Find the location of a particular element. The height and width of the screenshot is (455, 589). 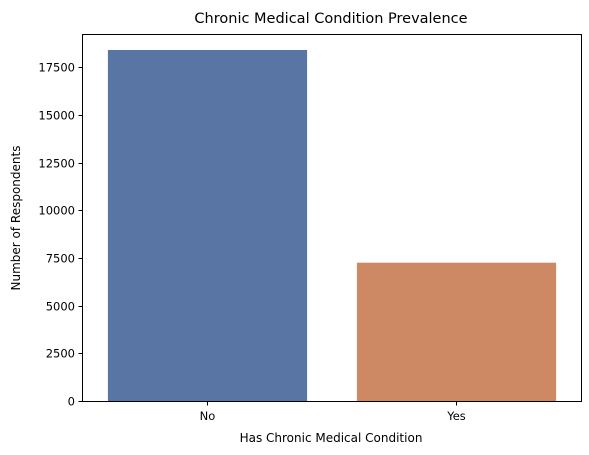

chart-title: Chronic Medical Condition Prevalence is located at coordinates (330, 19).